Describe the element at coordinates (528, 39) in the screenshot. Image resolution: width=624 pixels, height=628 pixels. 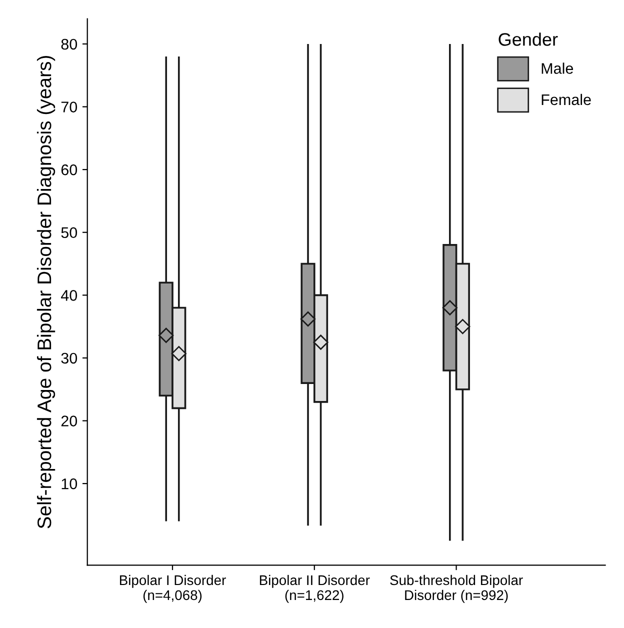
I see `legend-title: Gender` at that location.